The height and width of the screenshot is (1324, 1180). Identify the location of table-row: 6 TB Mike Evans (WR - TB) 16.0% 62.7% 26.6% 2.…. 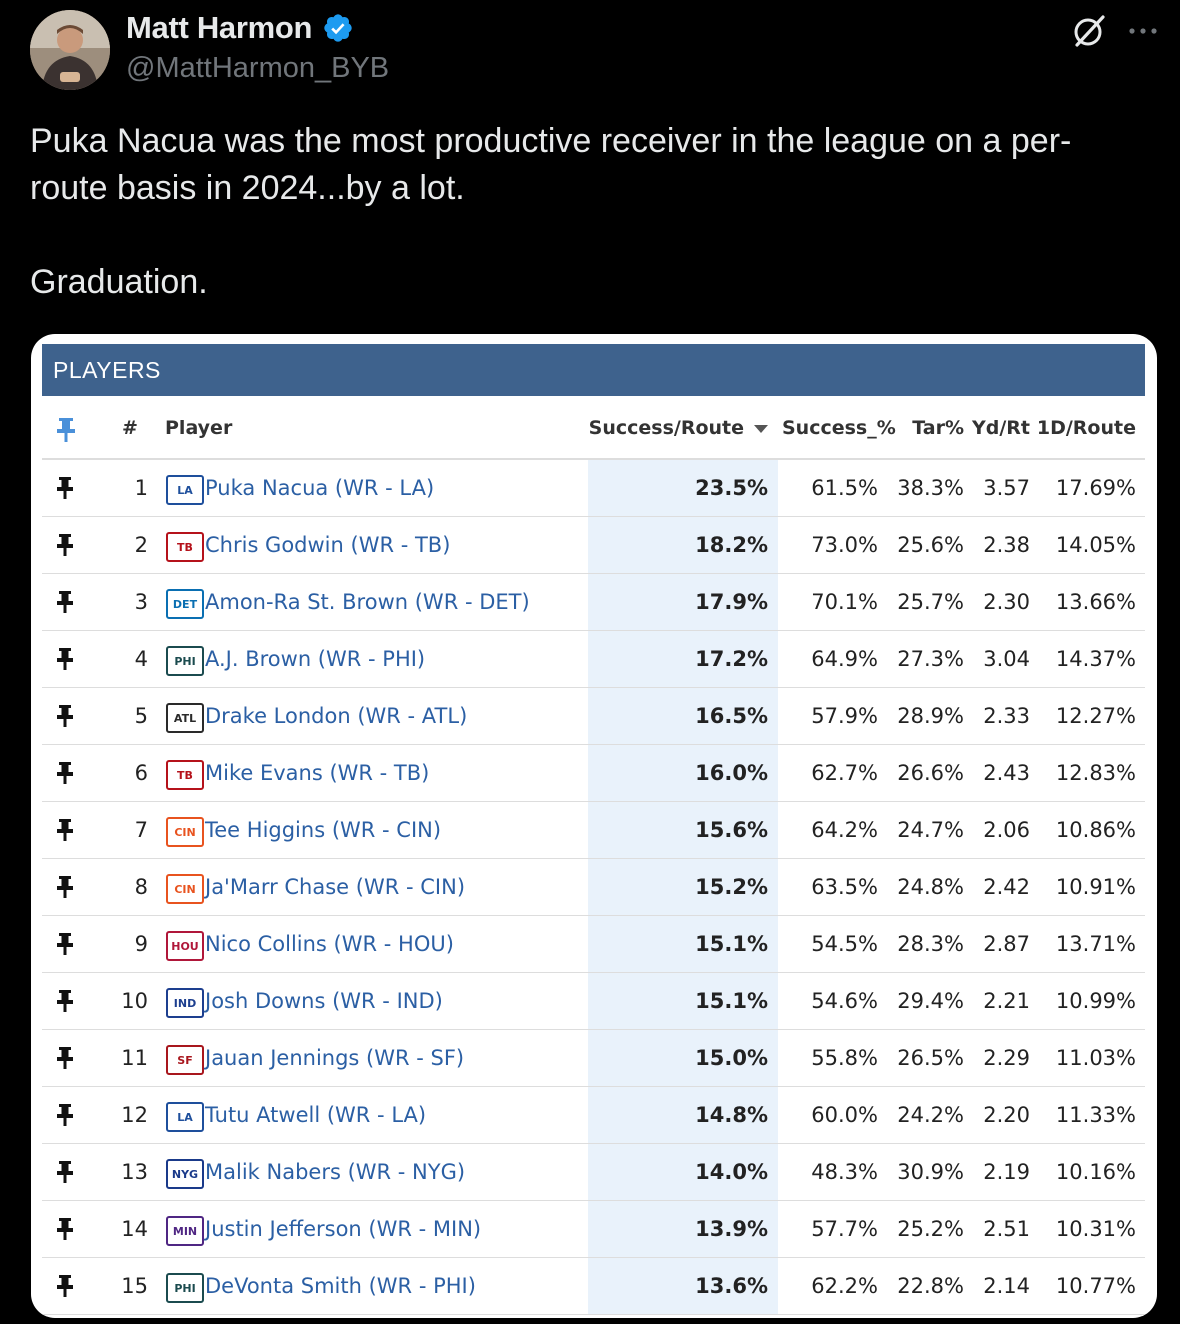
(593, 773).